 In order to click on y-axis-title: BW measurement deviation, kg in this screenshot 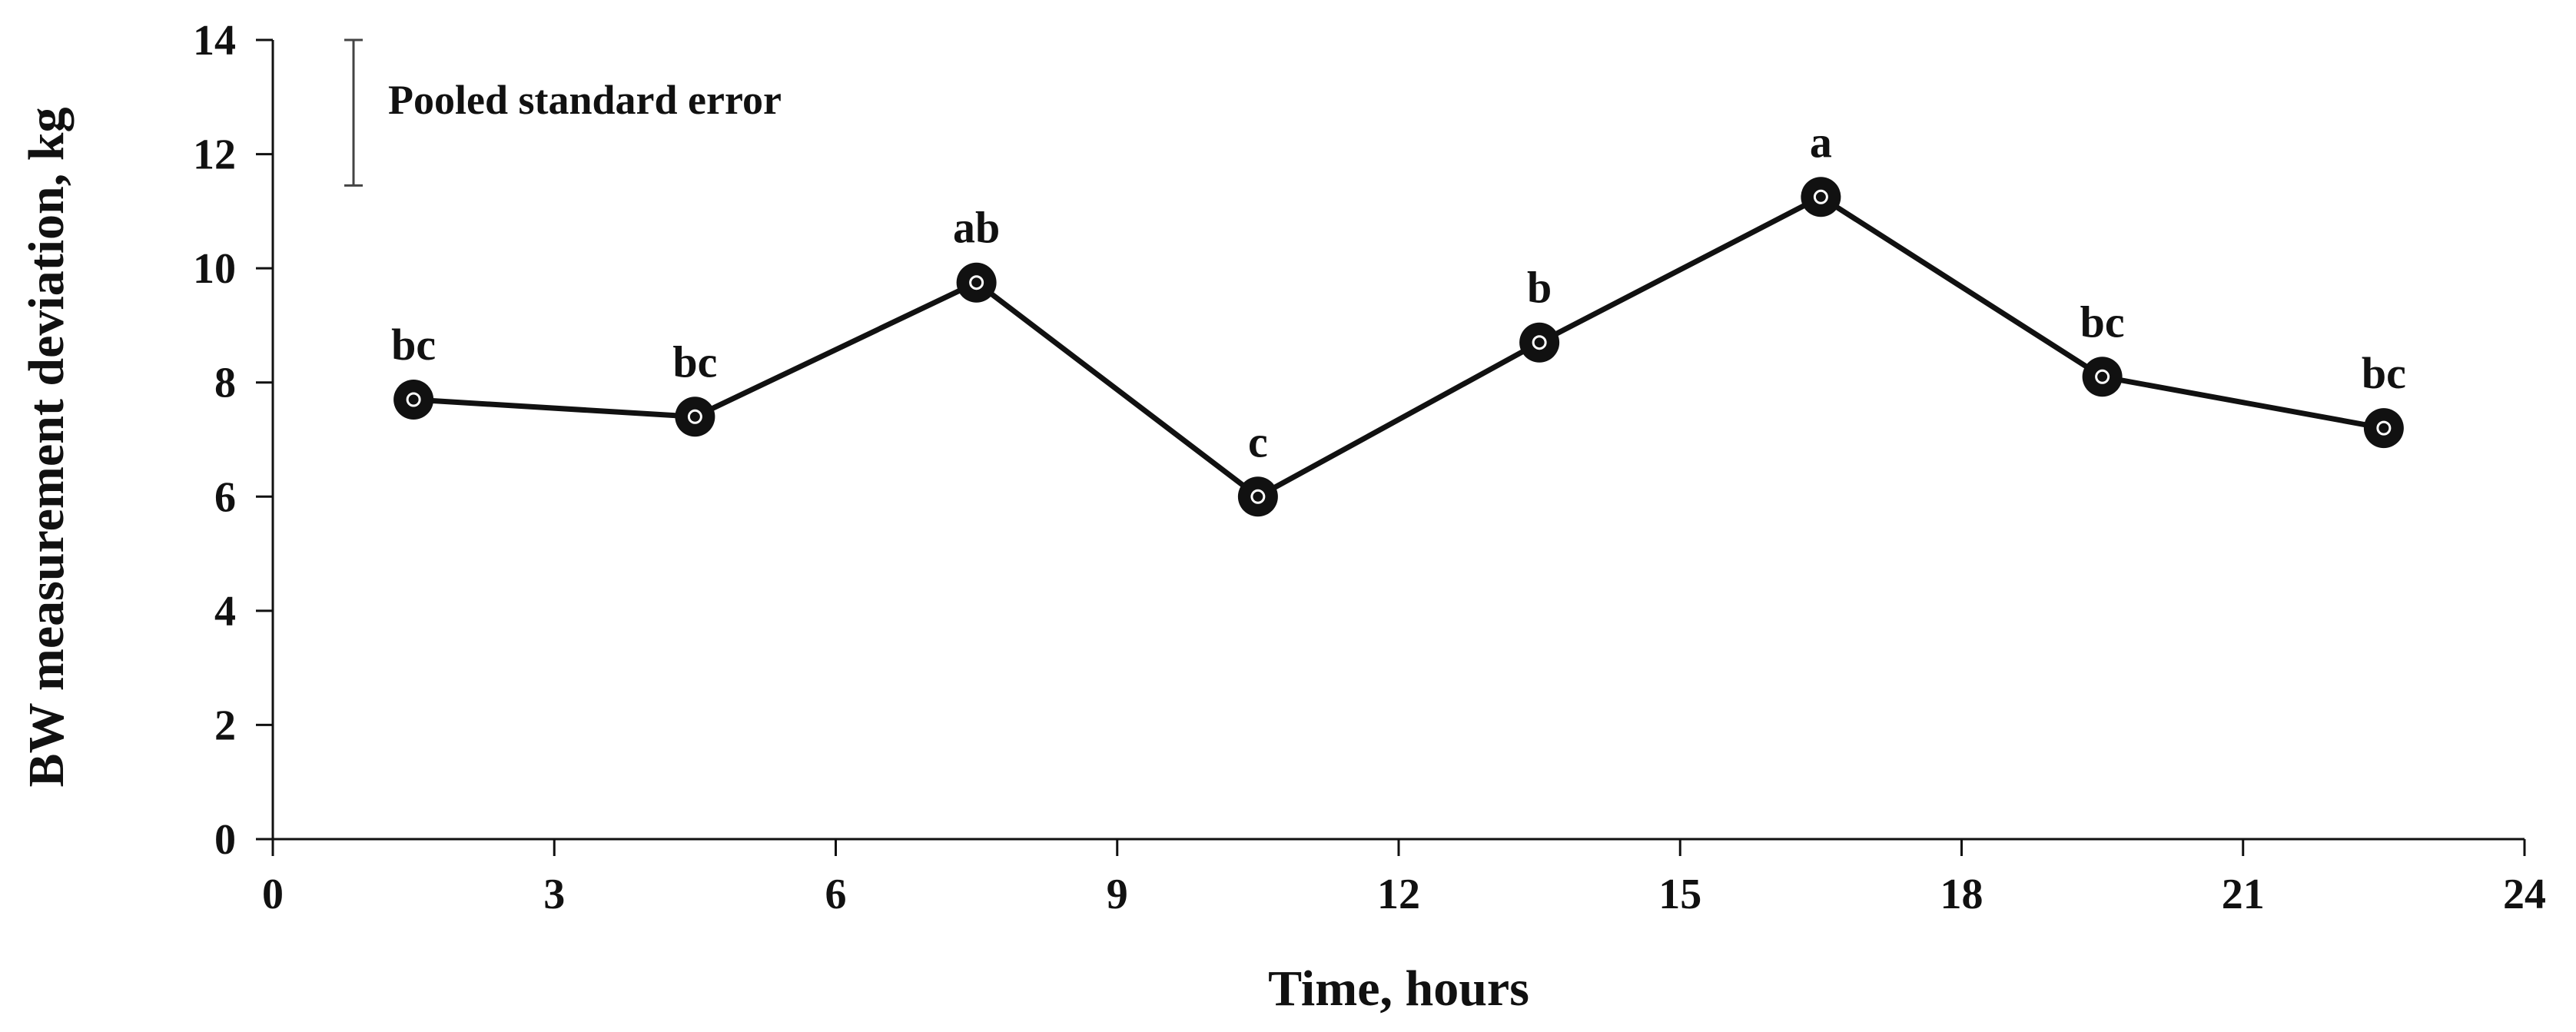, I will do `click(46, 448)`.